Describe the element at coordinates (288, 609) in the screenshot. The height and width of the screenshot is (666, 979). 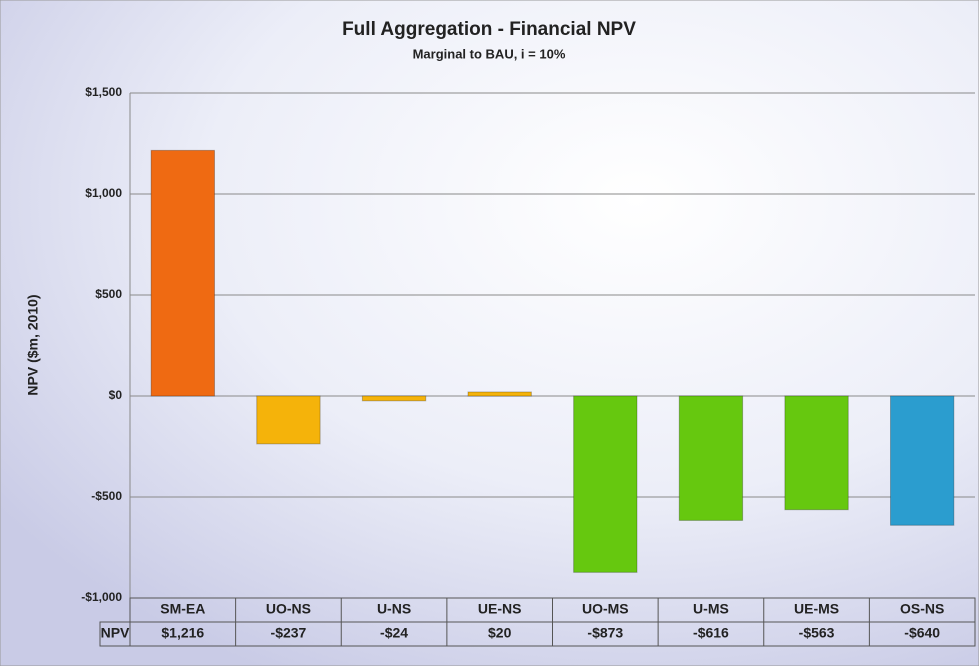
I see `x-tick-label: UO-NS` at that location.